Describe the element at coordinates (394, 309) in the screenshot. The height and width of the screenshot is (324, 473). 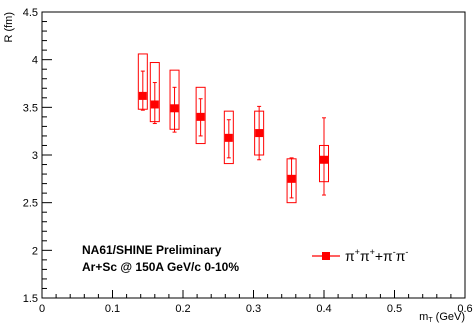
I see `x-tick-label: 0.5` at that location.